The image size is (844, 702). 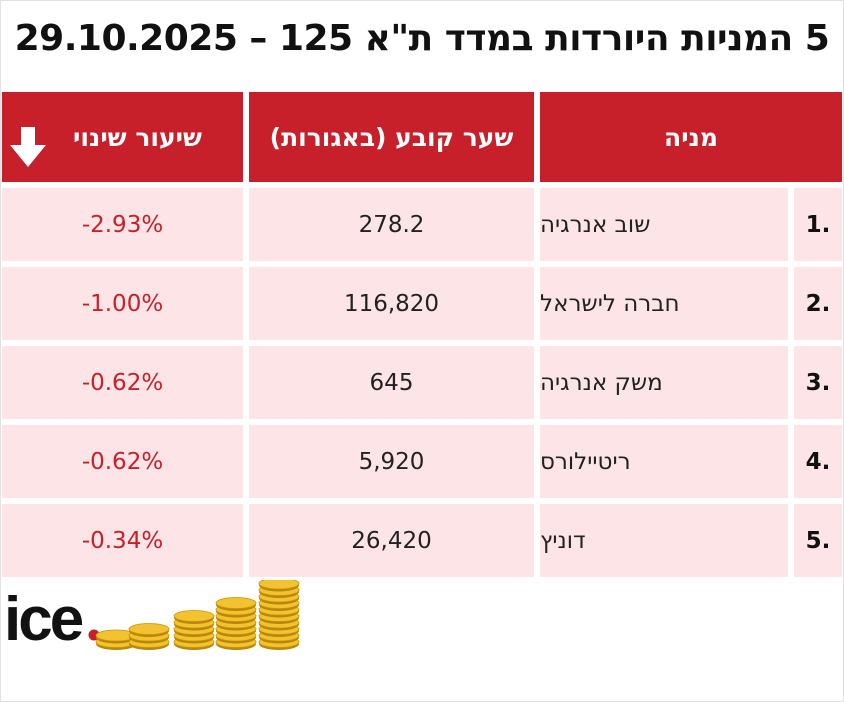 I want to click on row-number: 5., so click(x=818, y=540).